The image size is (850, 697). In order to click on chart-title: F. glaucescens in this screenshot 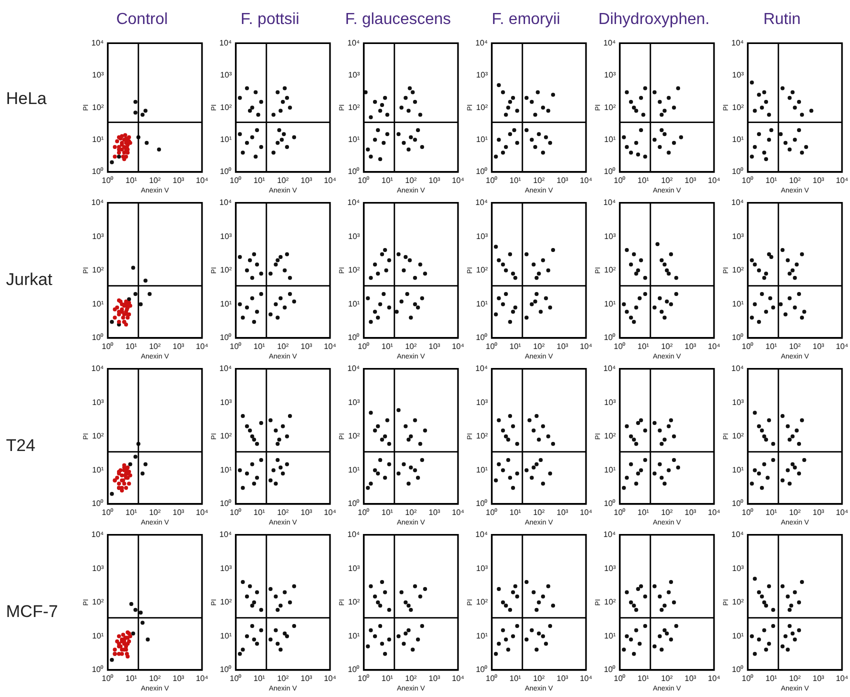, I will do `click(398, 19)`.